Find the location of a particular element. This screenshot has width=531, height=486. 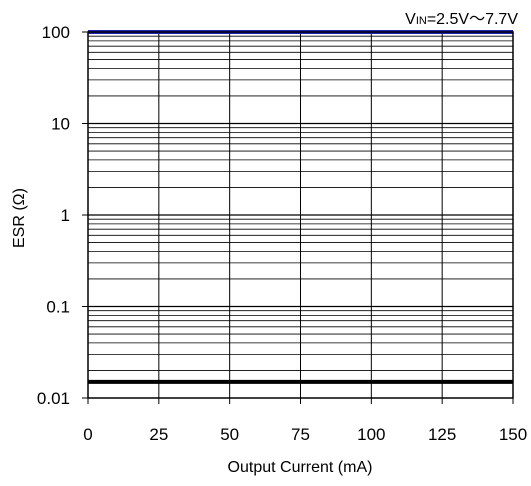

x-tick-label: 0 is located at coordinates (87, 434).